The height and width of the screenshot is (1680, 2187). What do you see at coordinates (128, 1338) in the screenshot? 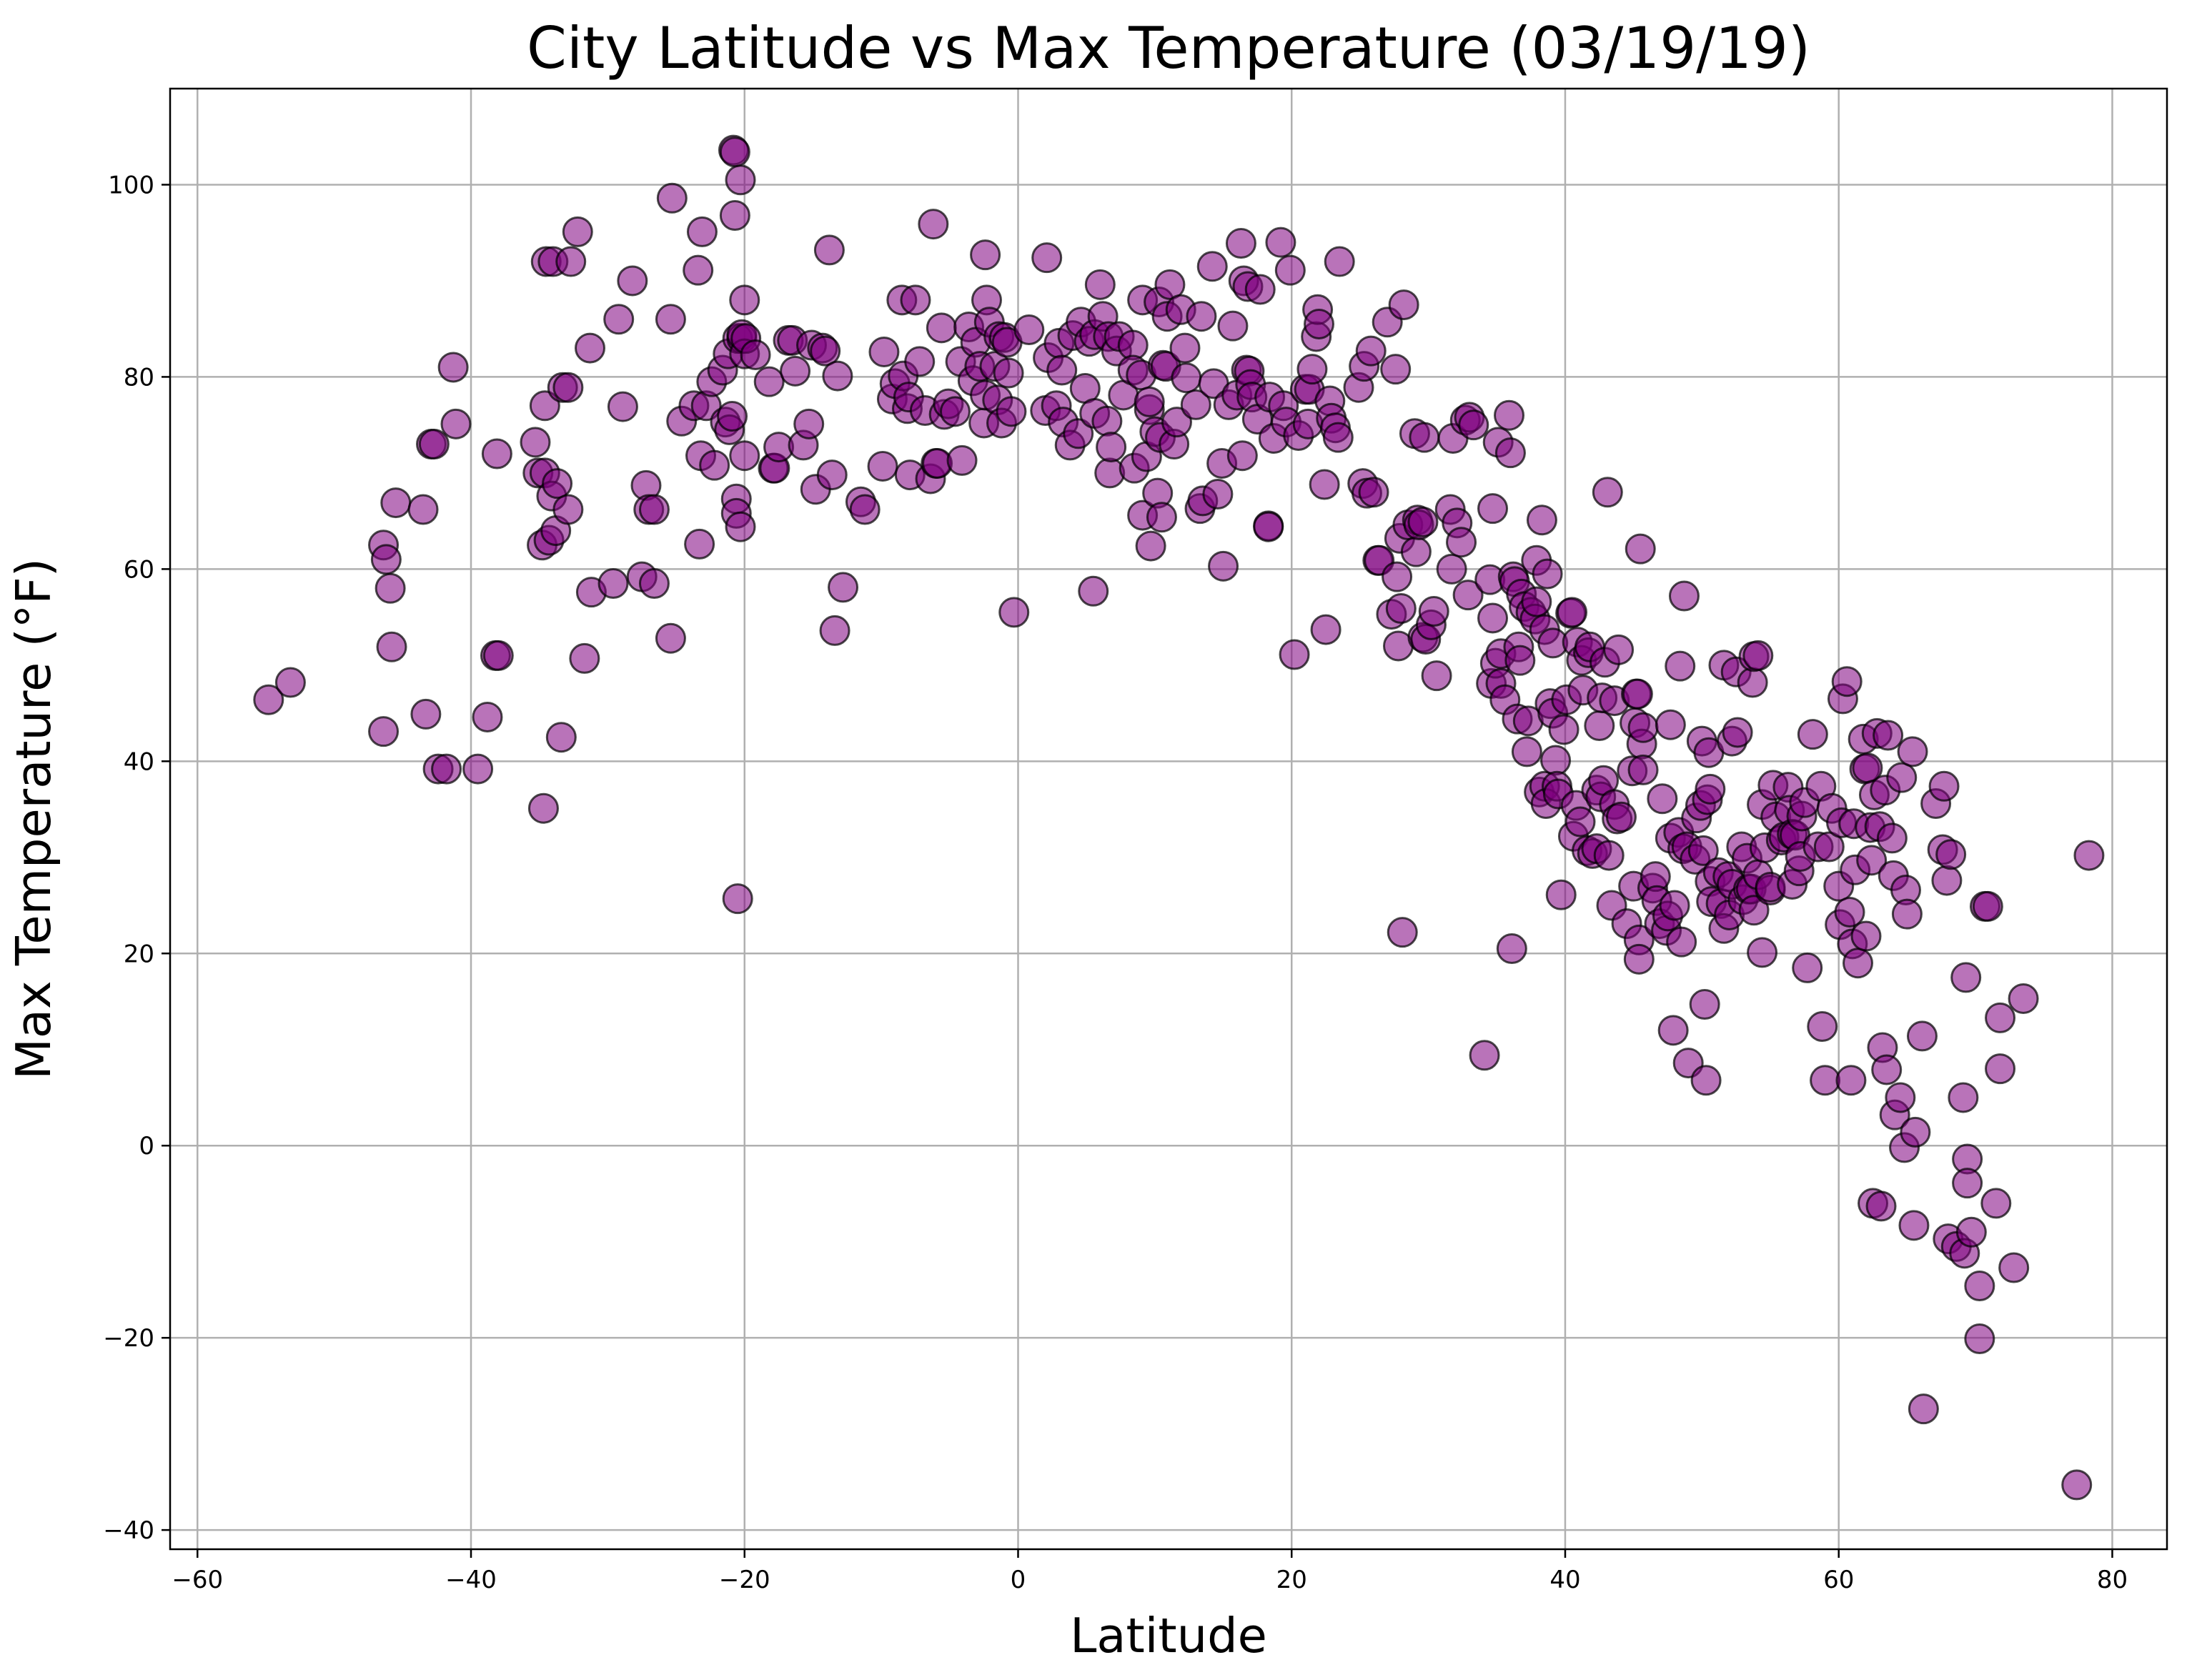
I see `y-tick-label: −20` at bounding box center [128, 1338].